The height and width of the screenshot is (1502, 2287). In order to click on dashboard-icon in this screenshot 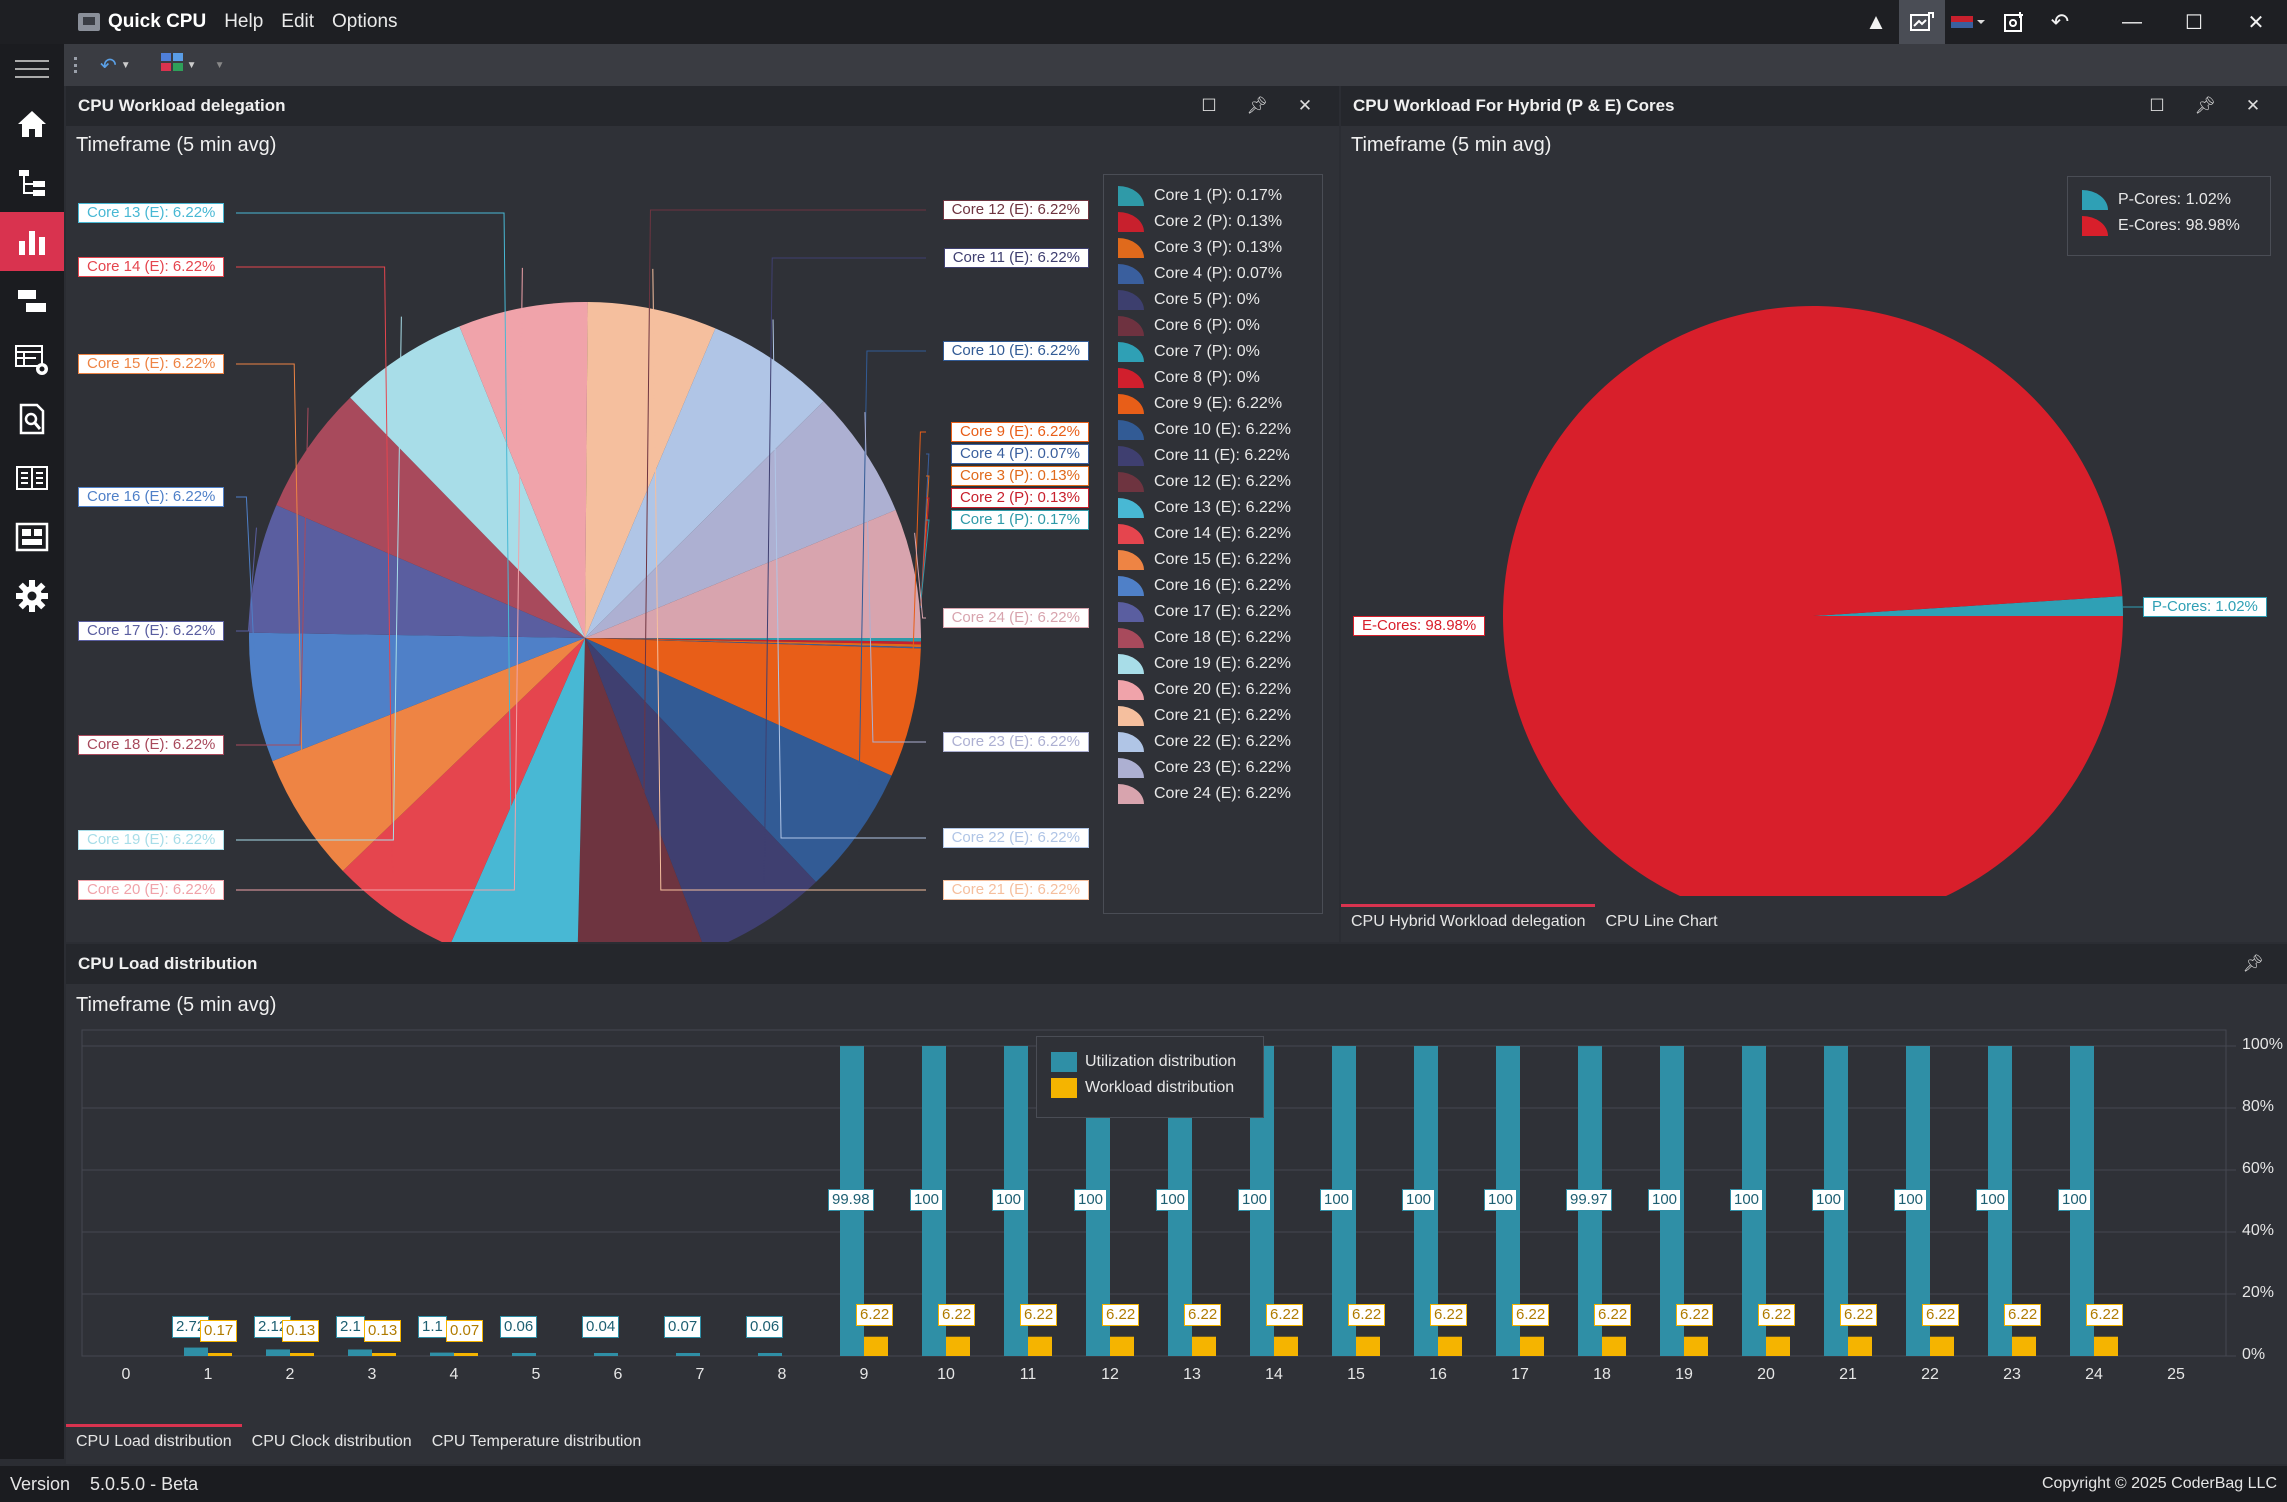, I will do `click(32, 536)`.